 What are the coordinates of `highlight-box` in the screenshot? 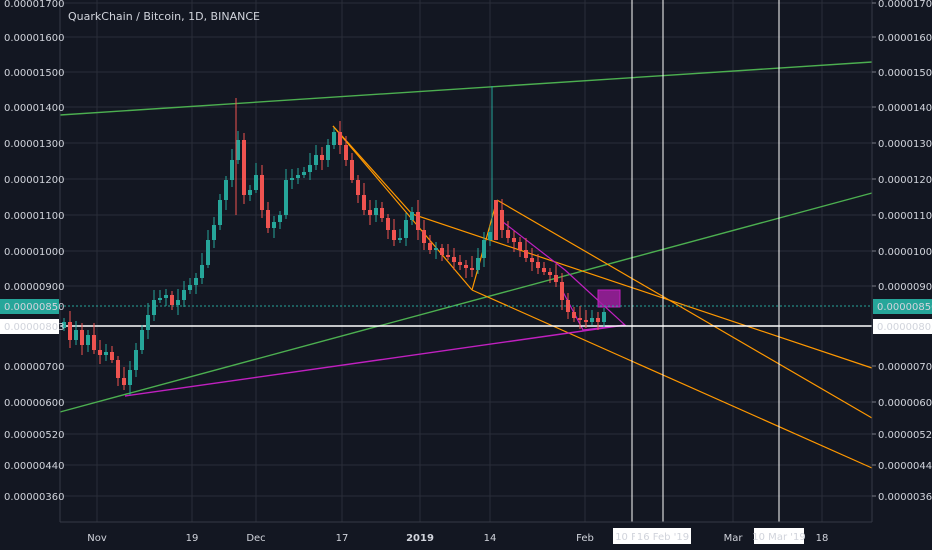 It's located at (609, 298).